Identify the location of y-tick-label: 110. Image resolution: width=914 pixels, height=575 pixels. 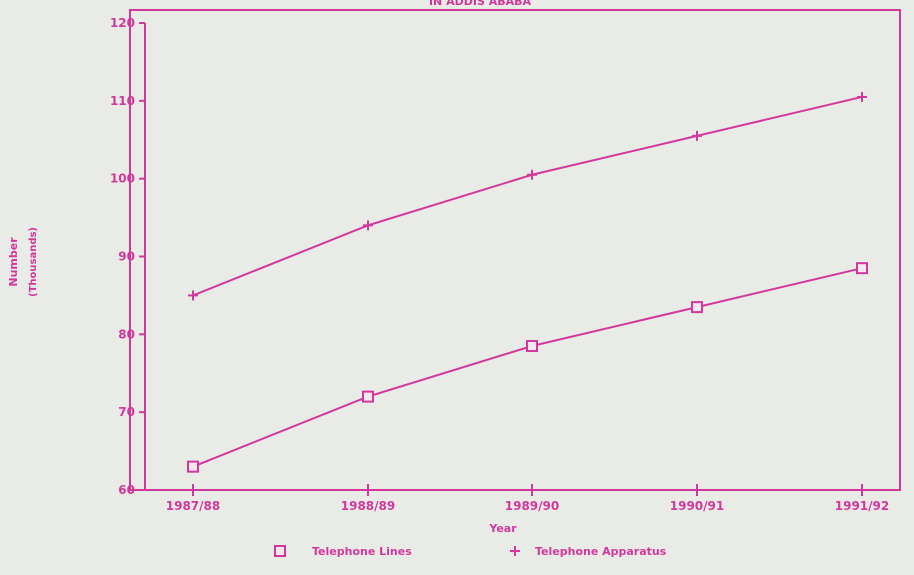
(122, 101).